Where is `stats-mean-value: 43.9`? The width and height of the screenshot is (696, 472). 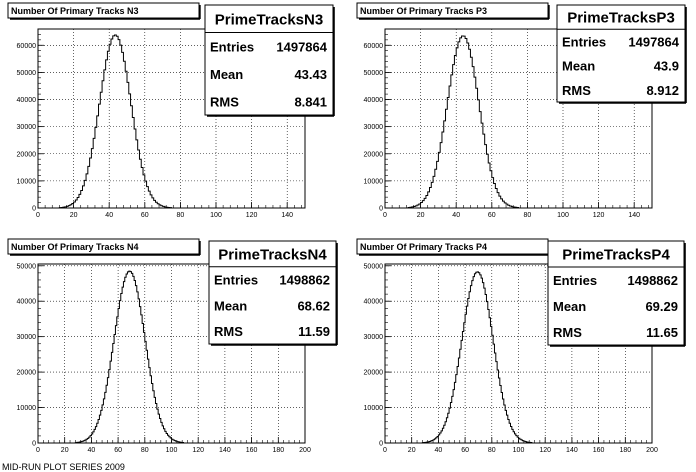
stats-mean-value: 43.9 is located at coordinates (666, 66).